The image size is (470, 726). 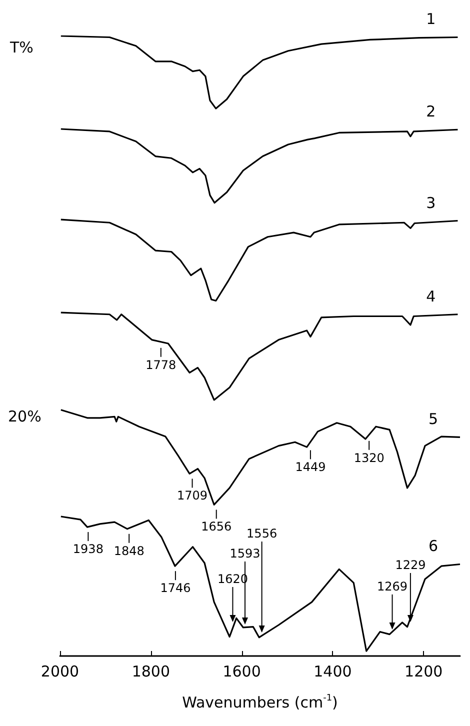 What do you see at coordinates (431, 203) in the screenshot?
I see `series-label: 3` at bounding box center [431, 203].